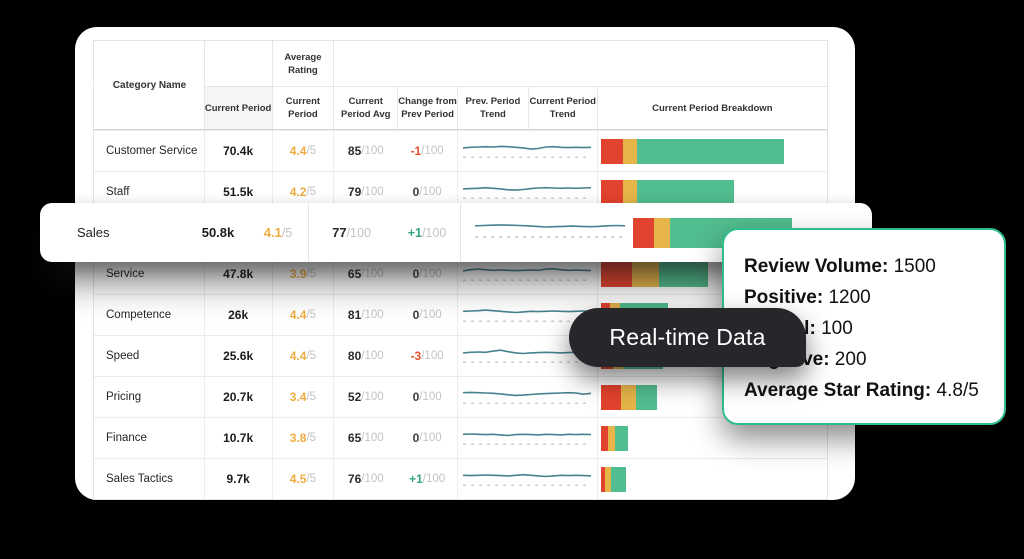  Describe the element at coordinates (139, 479) in the screenshot. I see `category-name-cell: Sales Tactics` at that location.